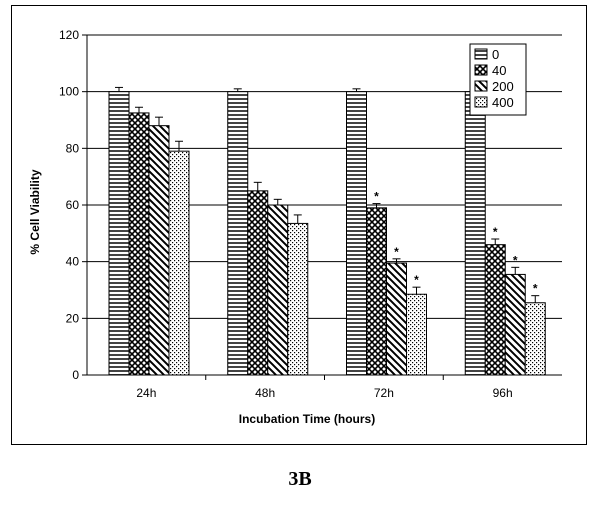 Image resolution: width=600 pixels, height=505 pixels. What do you see at coordinates (69, 92) in the screenshot?
I see `y-tick-label: 100` at bounding box center [69, 92].